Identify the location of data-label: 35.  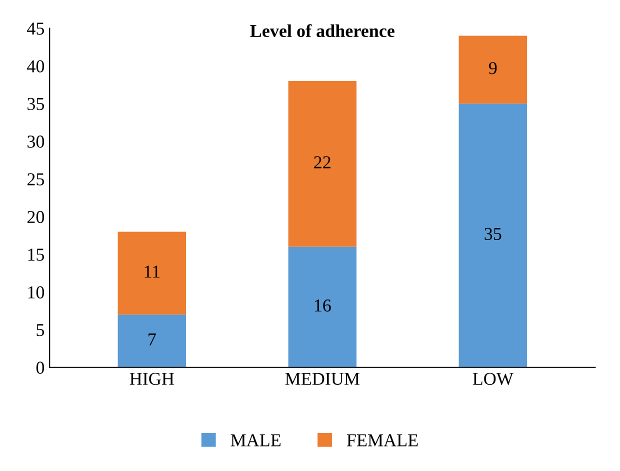
(493, 234).